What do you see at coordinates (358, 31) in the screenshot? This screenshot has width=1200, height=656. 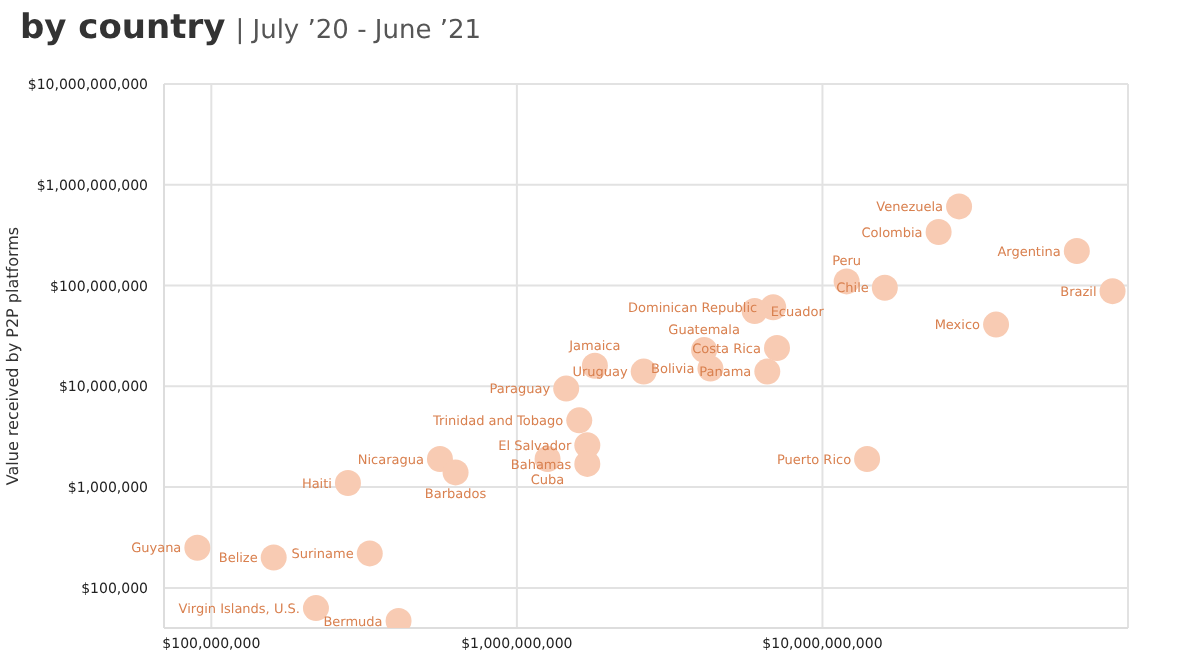 I see `chart-subtitle: | July ’20 - June ’21` at bounding box center [358, 31].